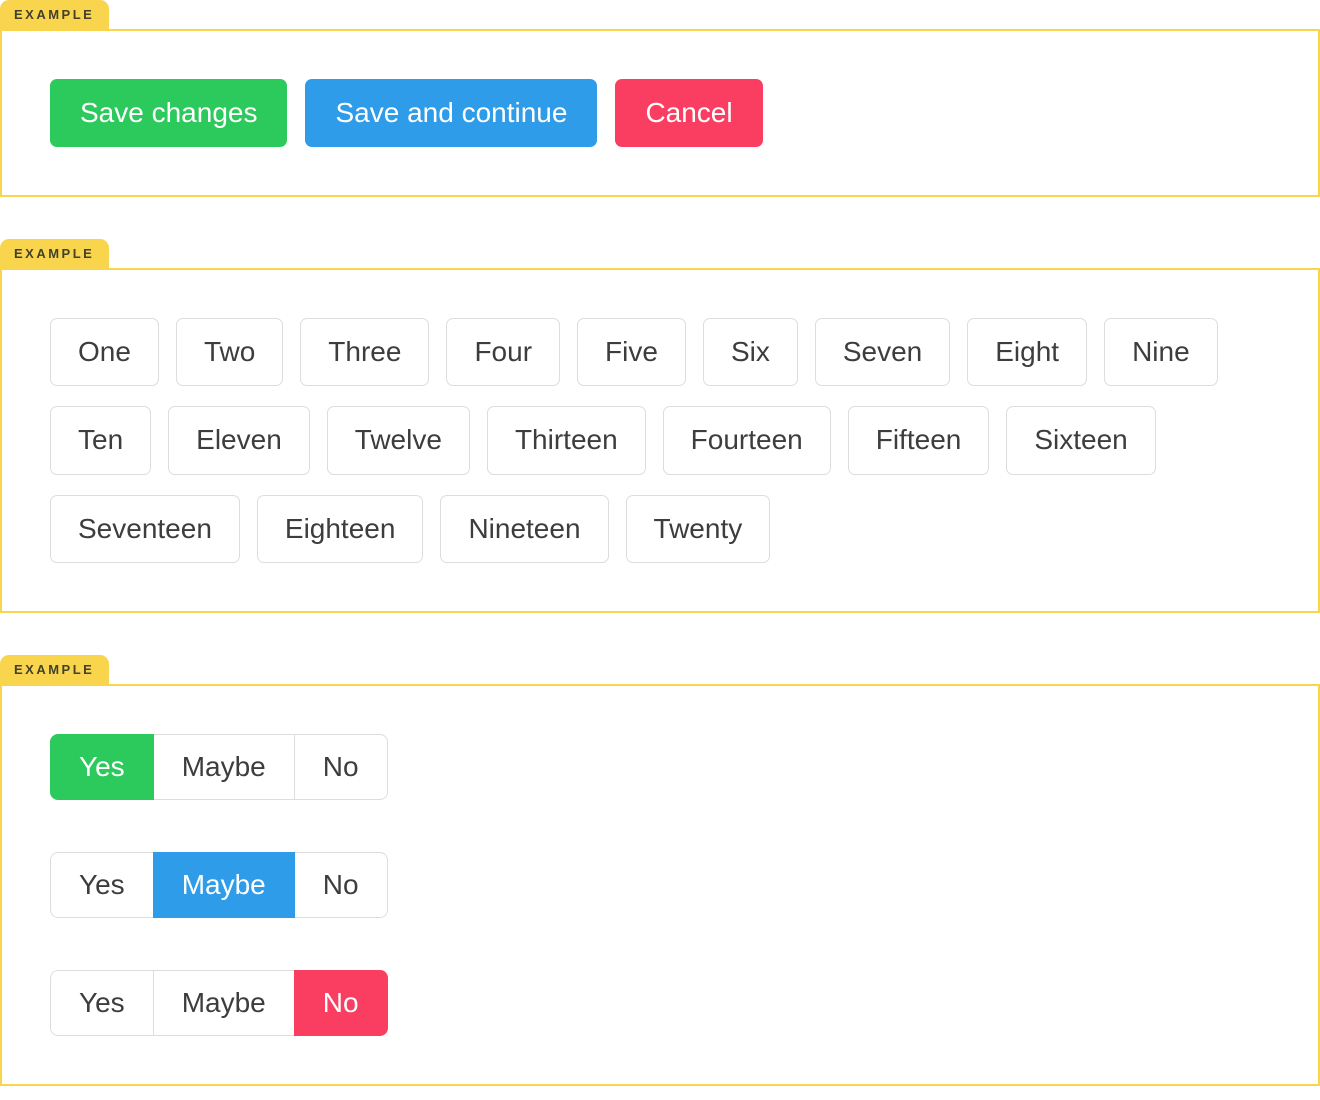 Image resolution: width=1320 pixels, height=1100 pixels. What do you see at coordinates (698, 528) in the screenshot?
I see `grid-button: Twenty` at bounding box center [698, 528].